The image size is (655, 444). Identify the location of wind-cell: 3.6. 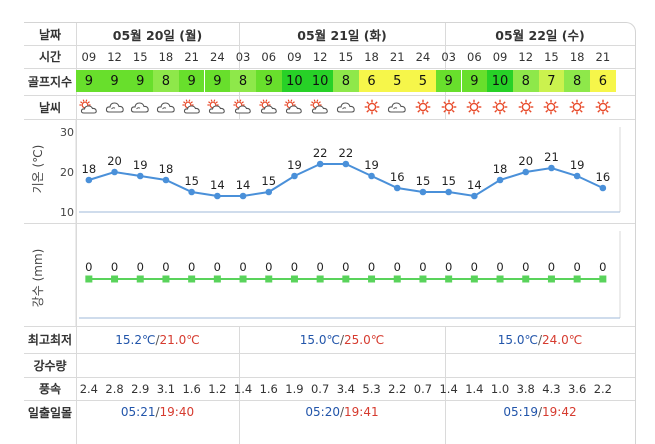
(577, 388).